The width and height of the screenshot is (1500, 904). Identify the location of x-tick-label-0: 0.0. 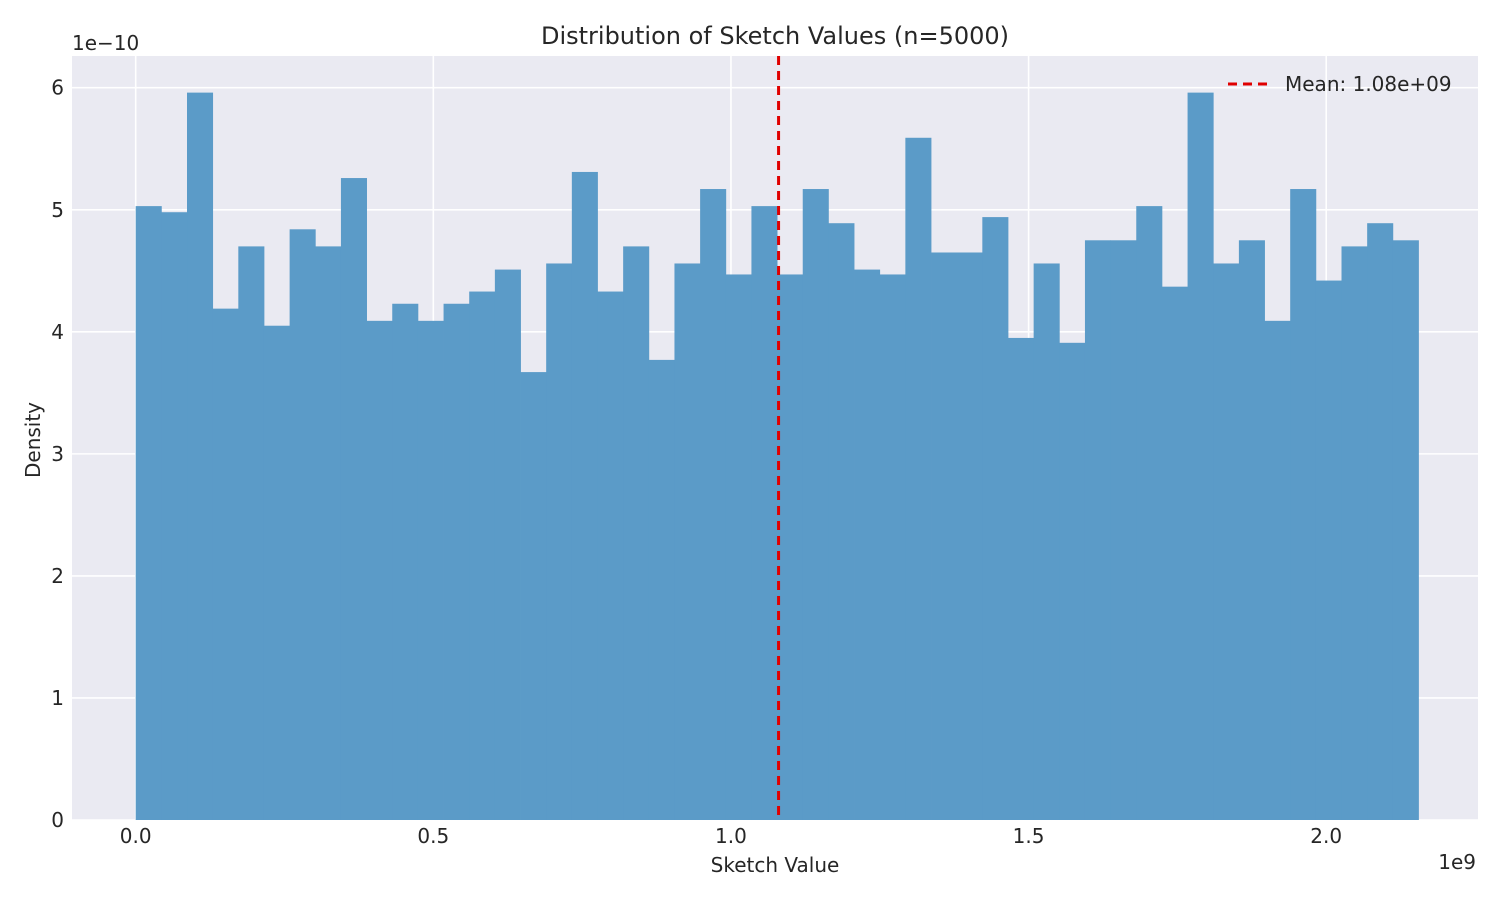
(136, 836).